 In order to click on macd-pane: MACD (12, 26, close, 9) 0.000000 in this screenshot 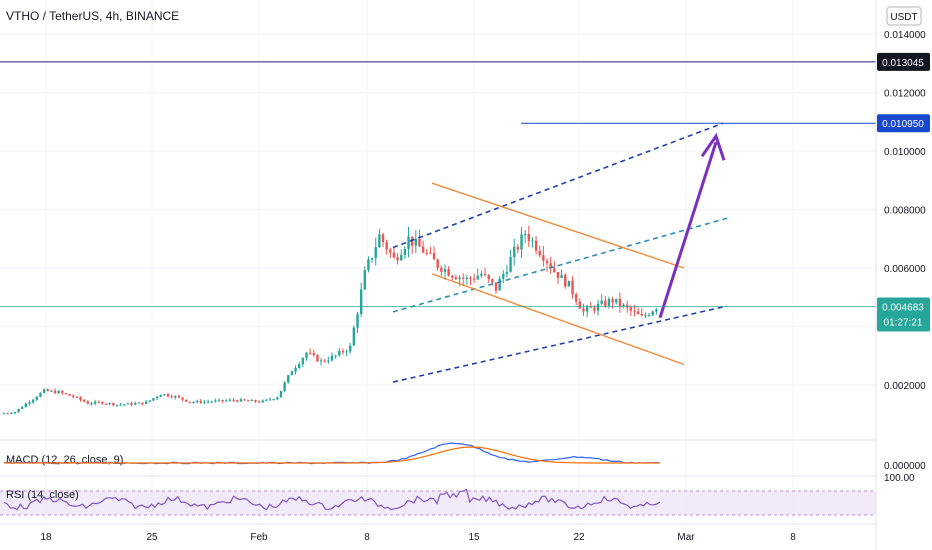, I will do `click(463, 455)`.